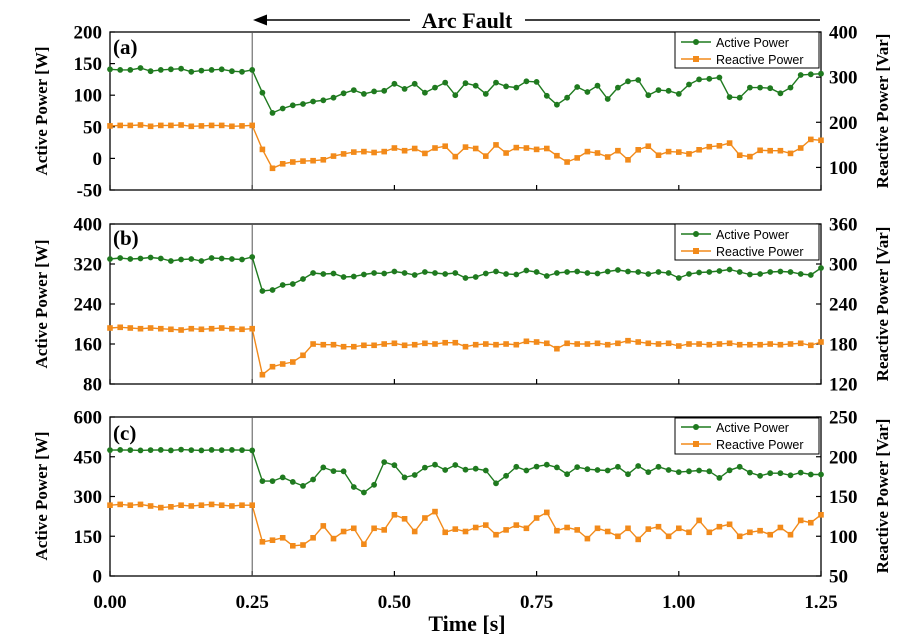 The width and height of the screenshot is (913, 640). What do you see at coordinates (41, 303) in the screenshot?
I see `y-axis-title-left: Active Power [W]` at bounding box center [41, 303].